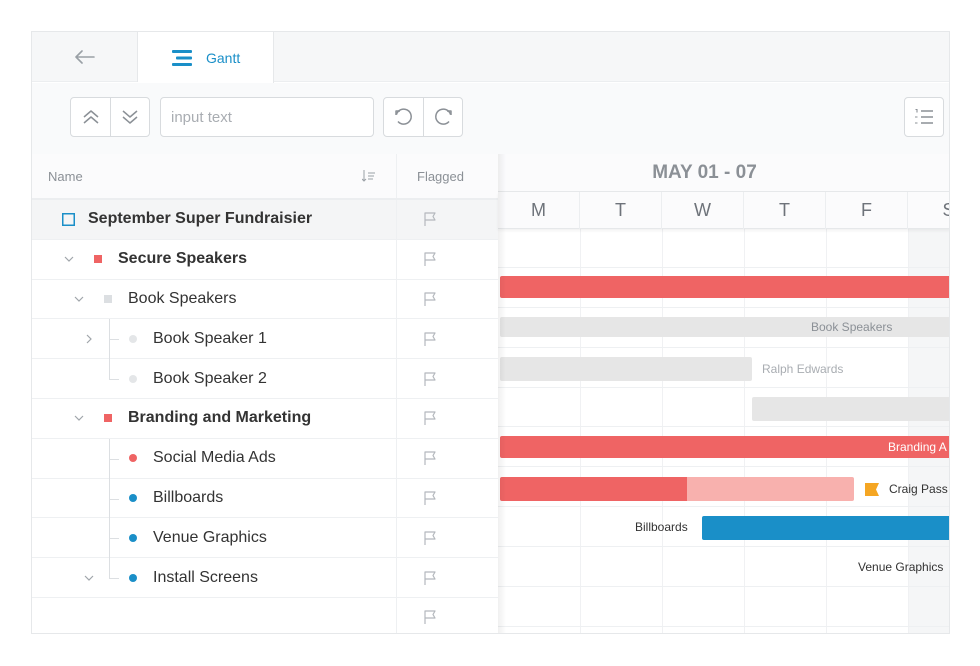 The height and width of the screenshot is (666, 980). Describe the element at coordinates (803, 369) in the screenshot. I see `bar-label-ralph-edwards: Ralph Edwards` at that location.